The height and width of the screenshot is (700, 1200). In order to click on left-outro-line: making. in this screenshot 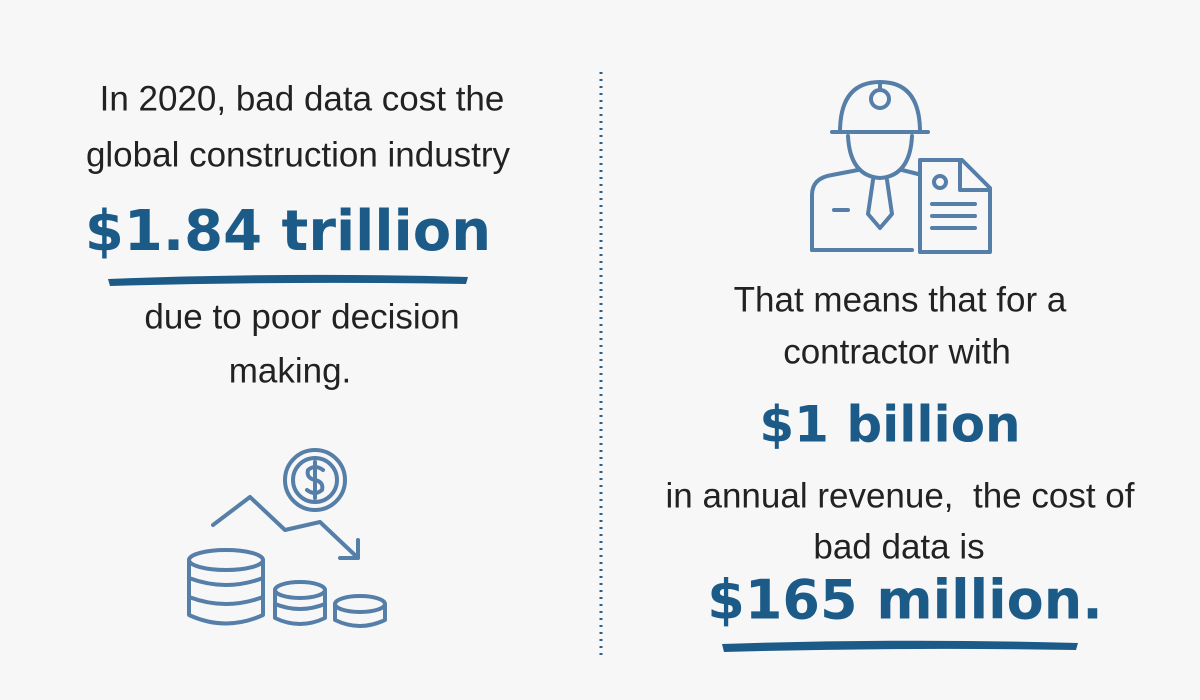, I will do `click(290, 370)`.